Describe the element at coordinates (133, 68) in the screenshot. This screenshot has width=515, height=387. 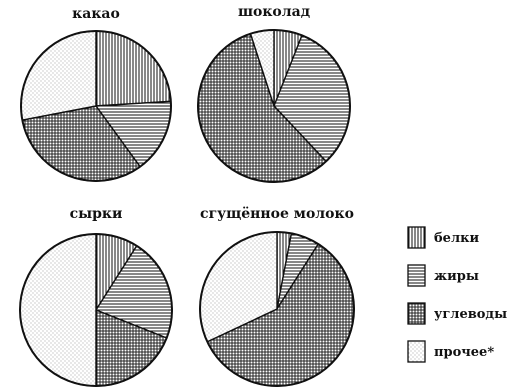
I see `pie-slice-белки` at that location.